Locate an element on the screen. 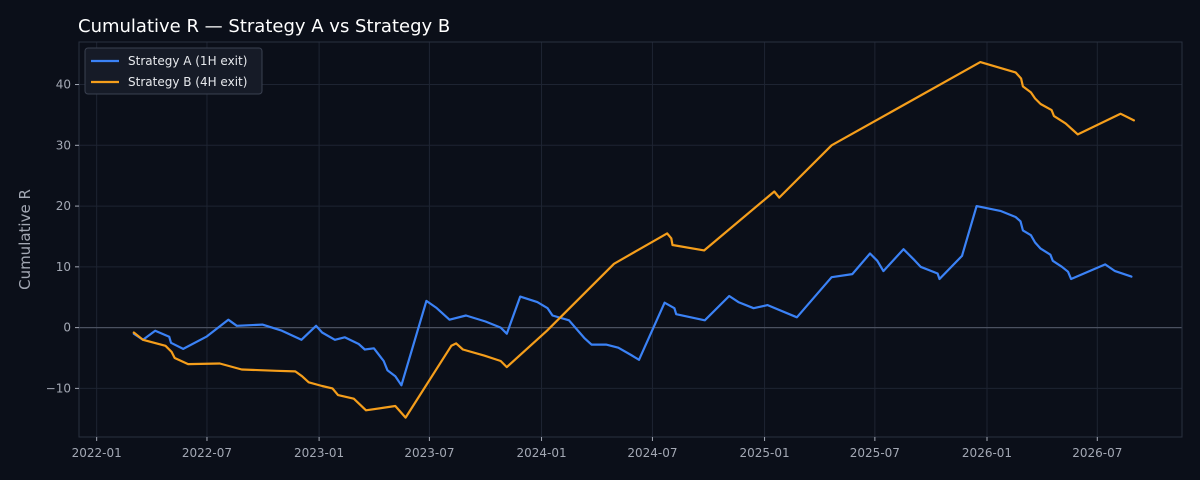 This screenshot has height=480, width=1200. legend-label: Strategy B (4H exit) is located at coordinates (187, 82).